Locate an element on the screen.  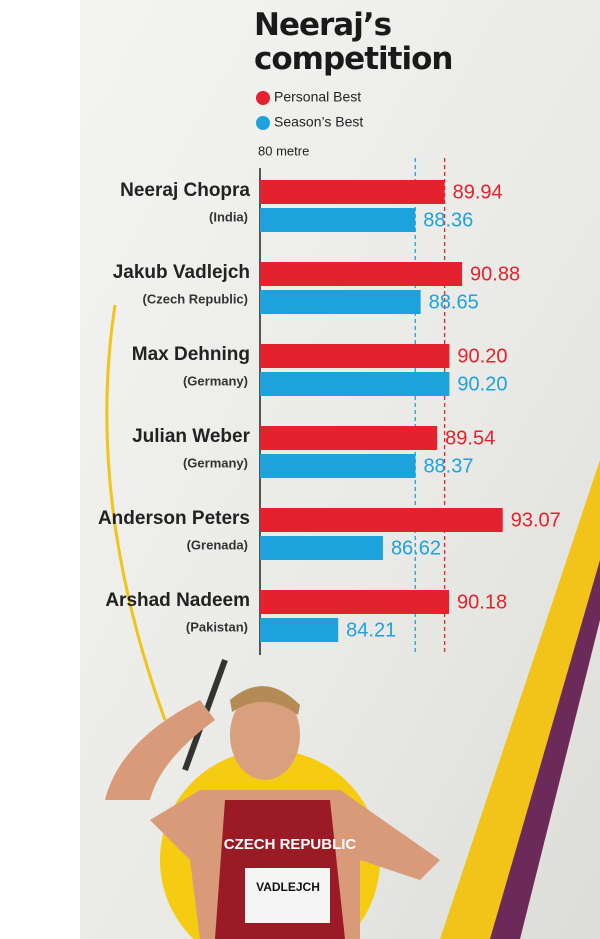
value-label: 88.36 is located at coordinates (448, 220).